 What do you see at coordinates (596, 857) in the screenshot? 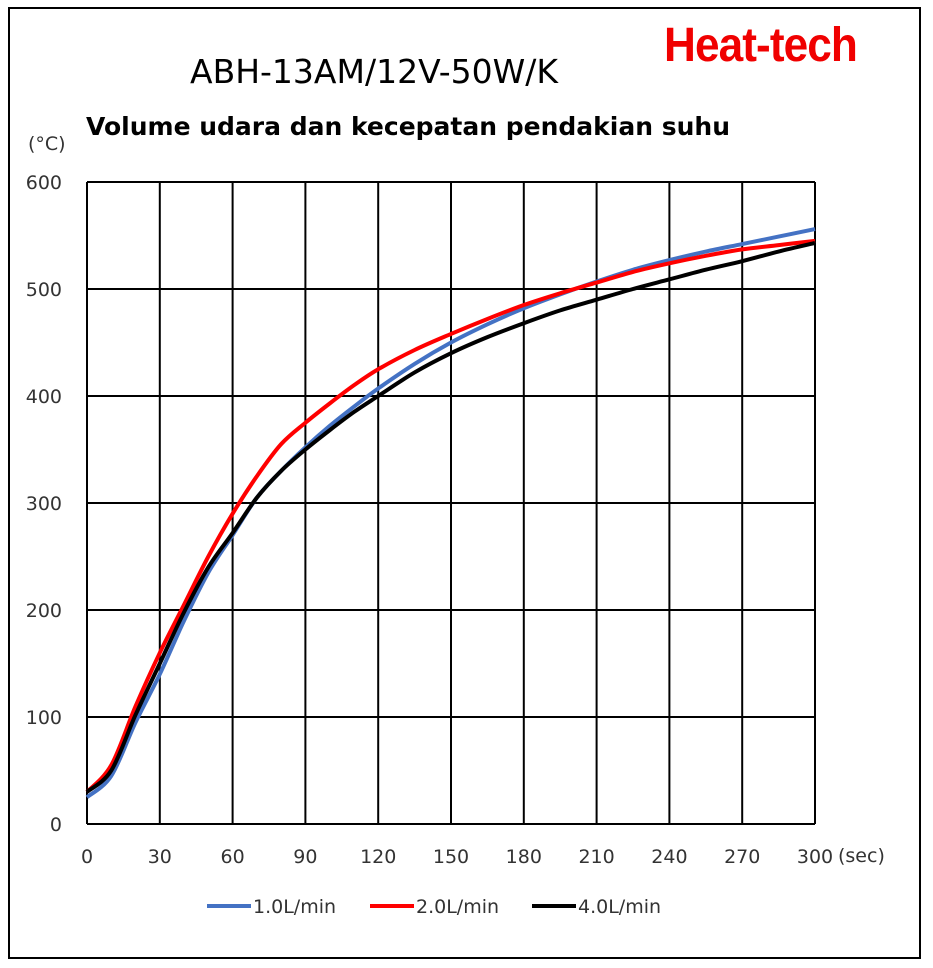
I see `x-tick-label: 210` at bounding box center [596, 857].